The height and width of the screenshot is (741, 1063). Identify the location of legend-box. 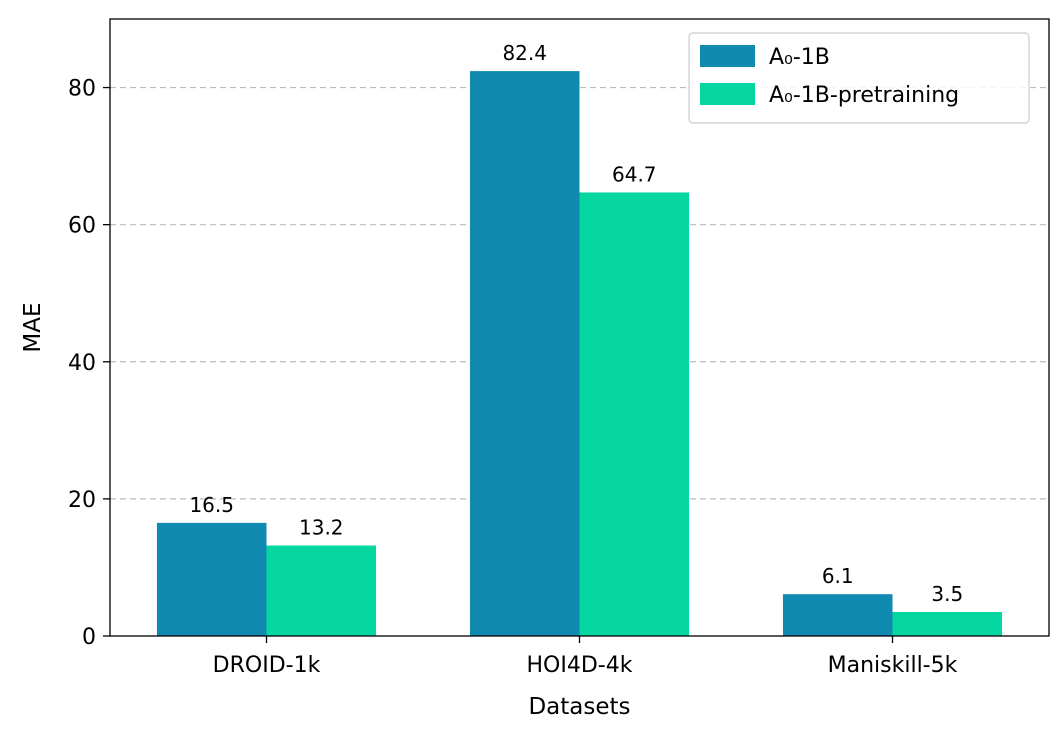
(859, 78).